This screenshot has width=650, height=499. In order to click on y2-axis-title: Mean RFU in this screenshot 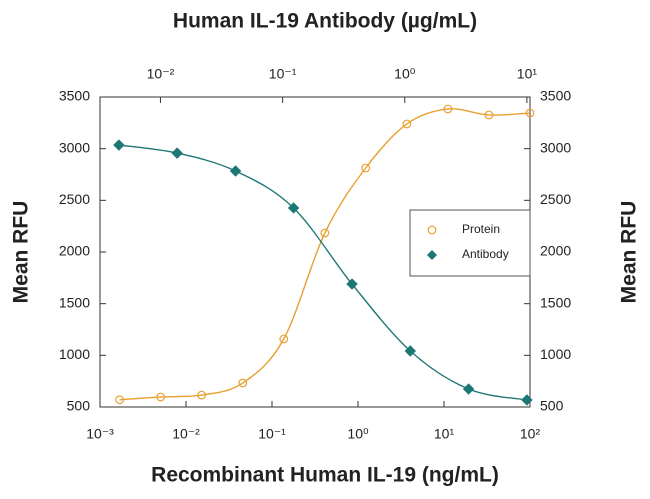, I will do `click(629, 252)`.